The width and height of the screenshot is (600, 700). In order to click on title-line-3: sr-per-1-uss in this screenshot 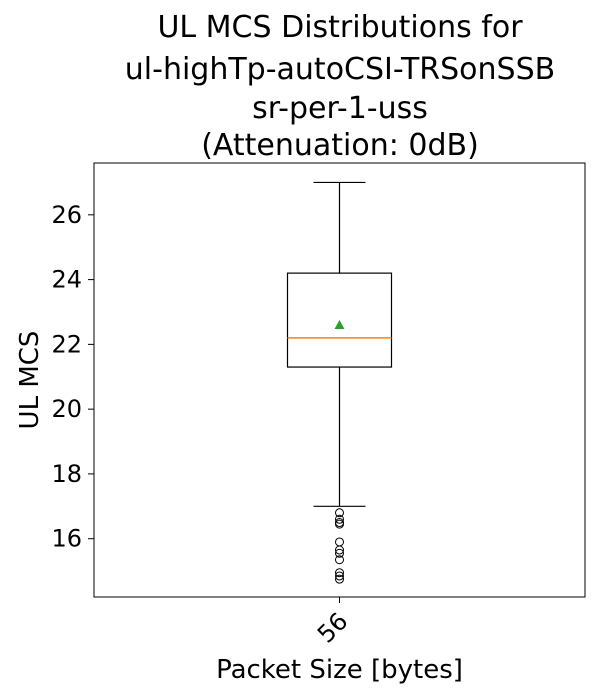, I will do `click(340, 108)`.